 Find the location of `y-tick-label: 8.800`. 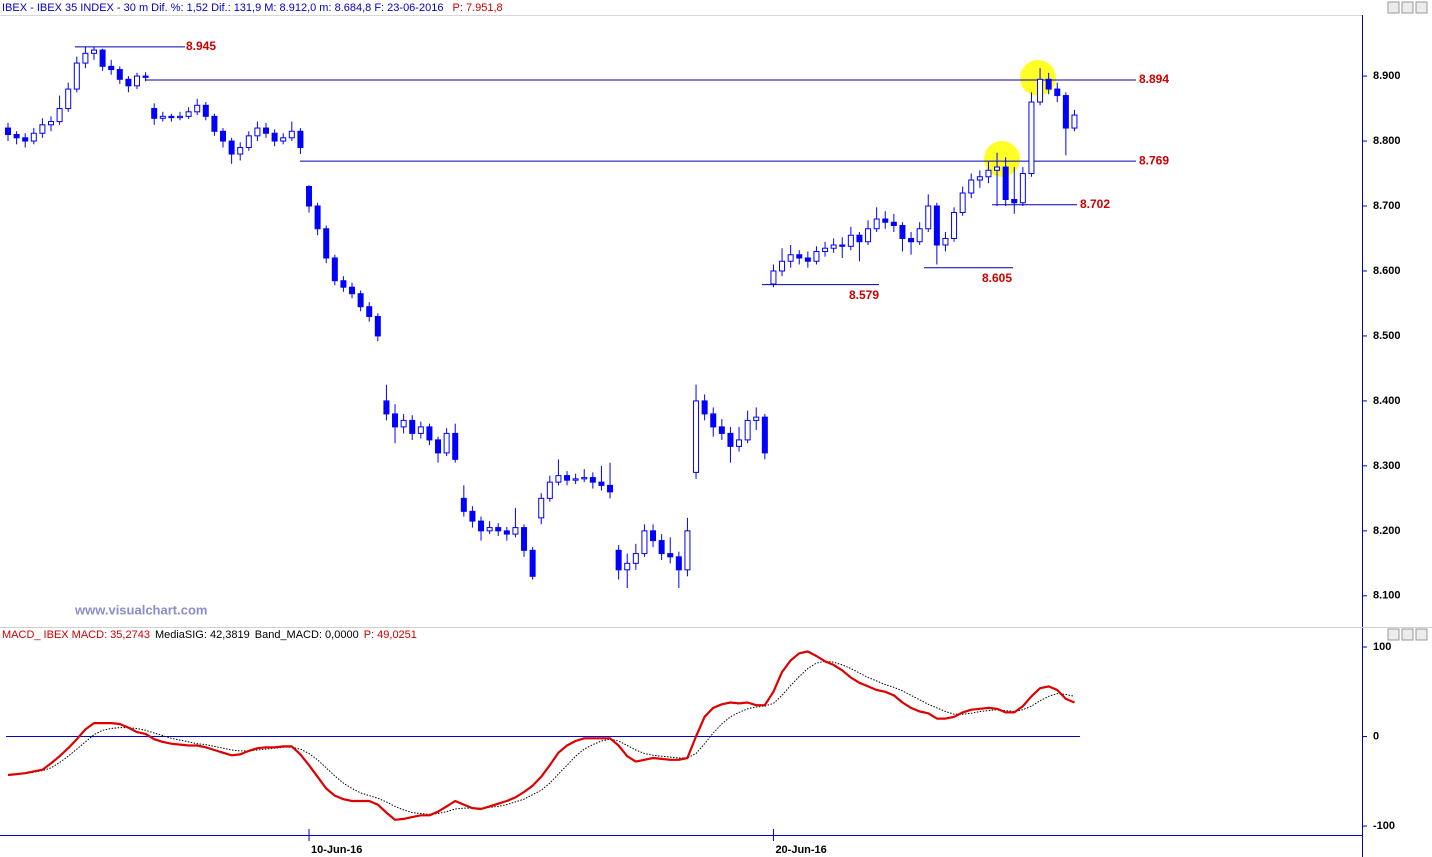

y-tick-label: 8.800 is located at coordinates (1387, 141).